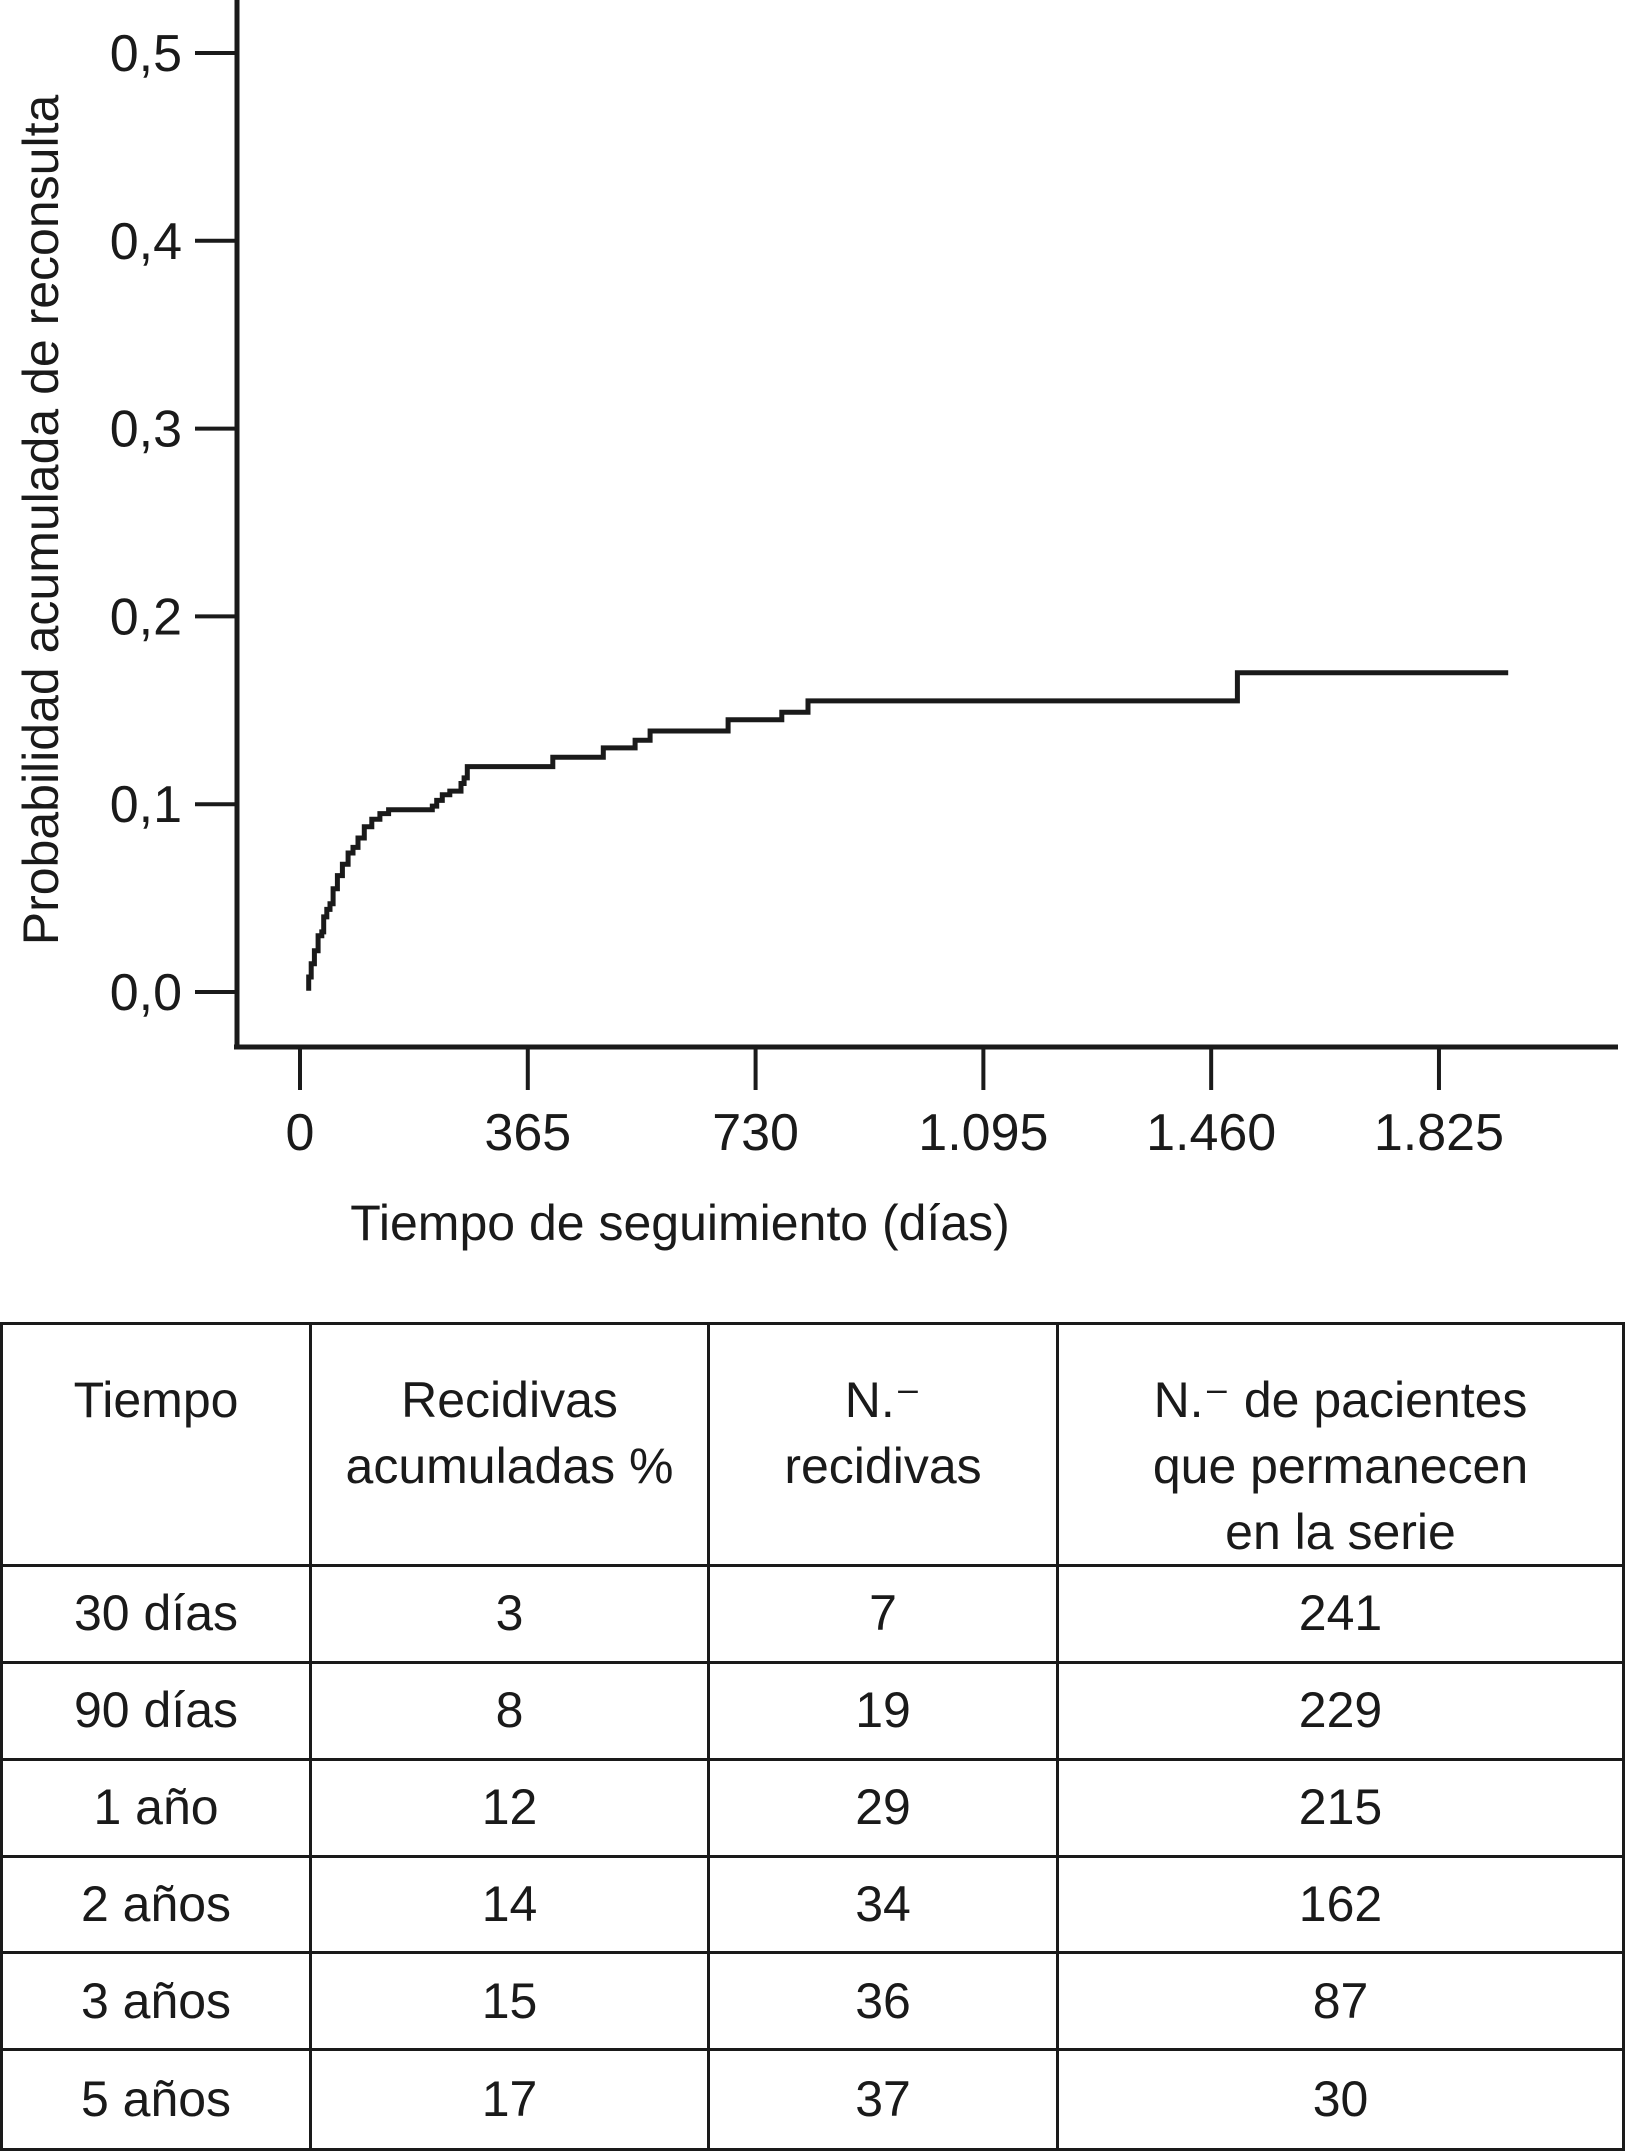 This screenshot has height=2151, width=1625. Describe the element at coordinates (156, 1400) in the screenshot. I see `table-header-line: Tiempo` at that location.